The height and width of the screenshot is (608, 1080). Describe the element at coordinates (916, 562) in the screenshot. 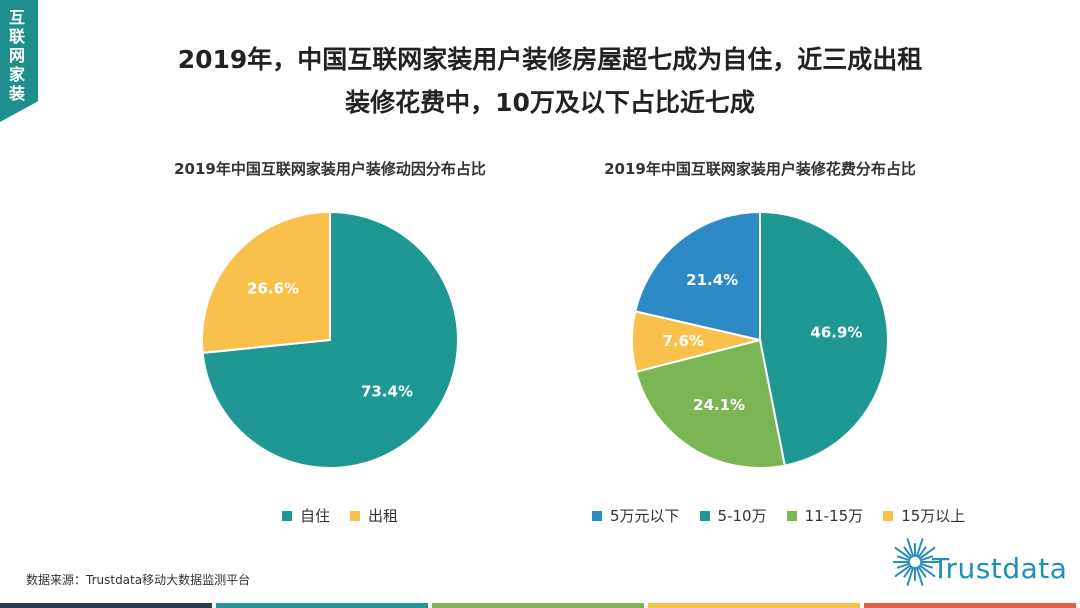

I see `trustdata-logo-icon` at that location.